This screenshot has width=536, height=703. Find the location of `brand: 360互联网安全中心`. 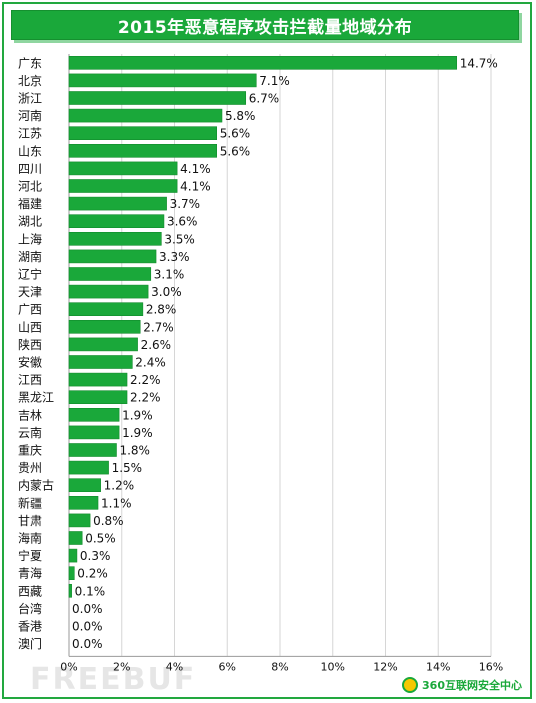

brand: 360互联网安全中心 is located at coordinates (462, 685).